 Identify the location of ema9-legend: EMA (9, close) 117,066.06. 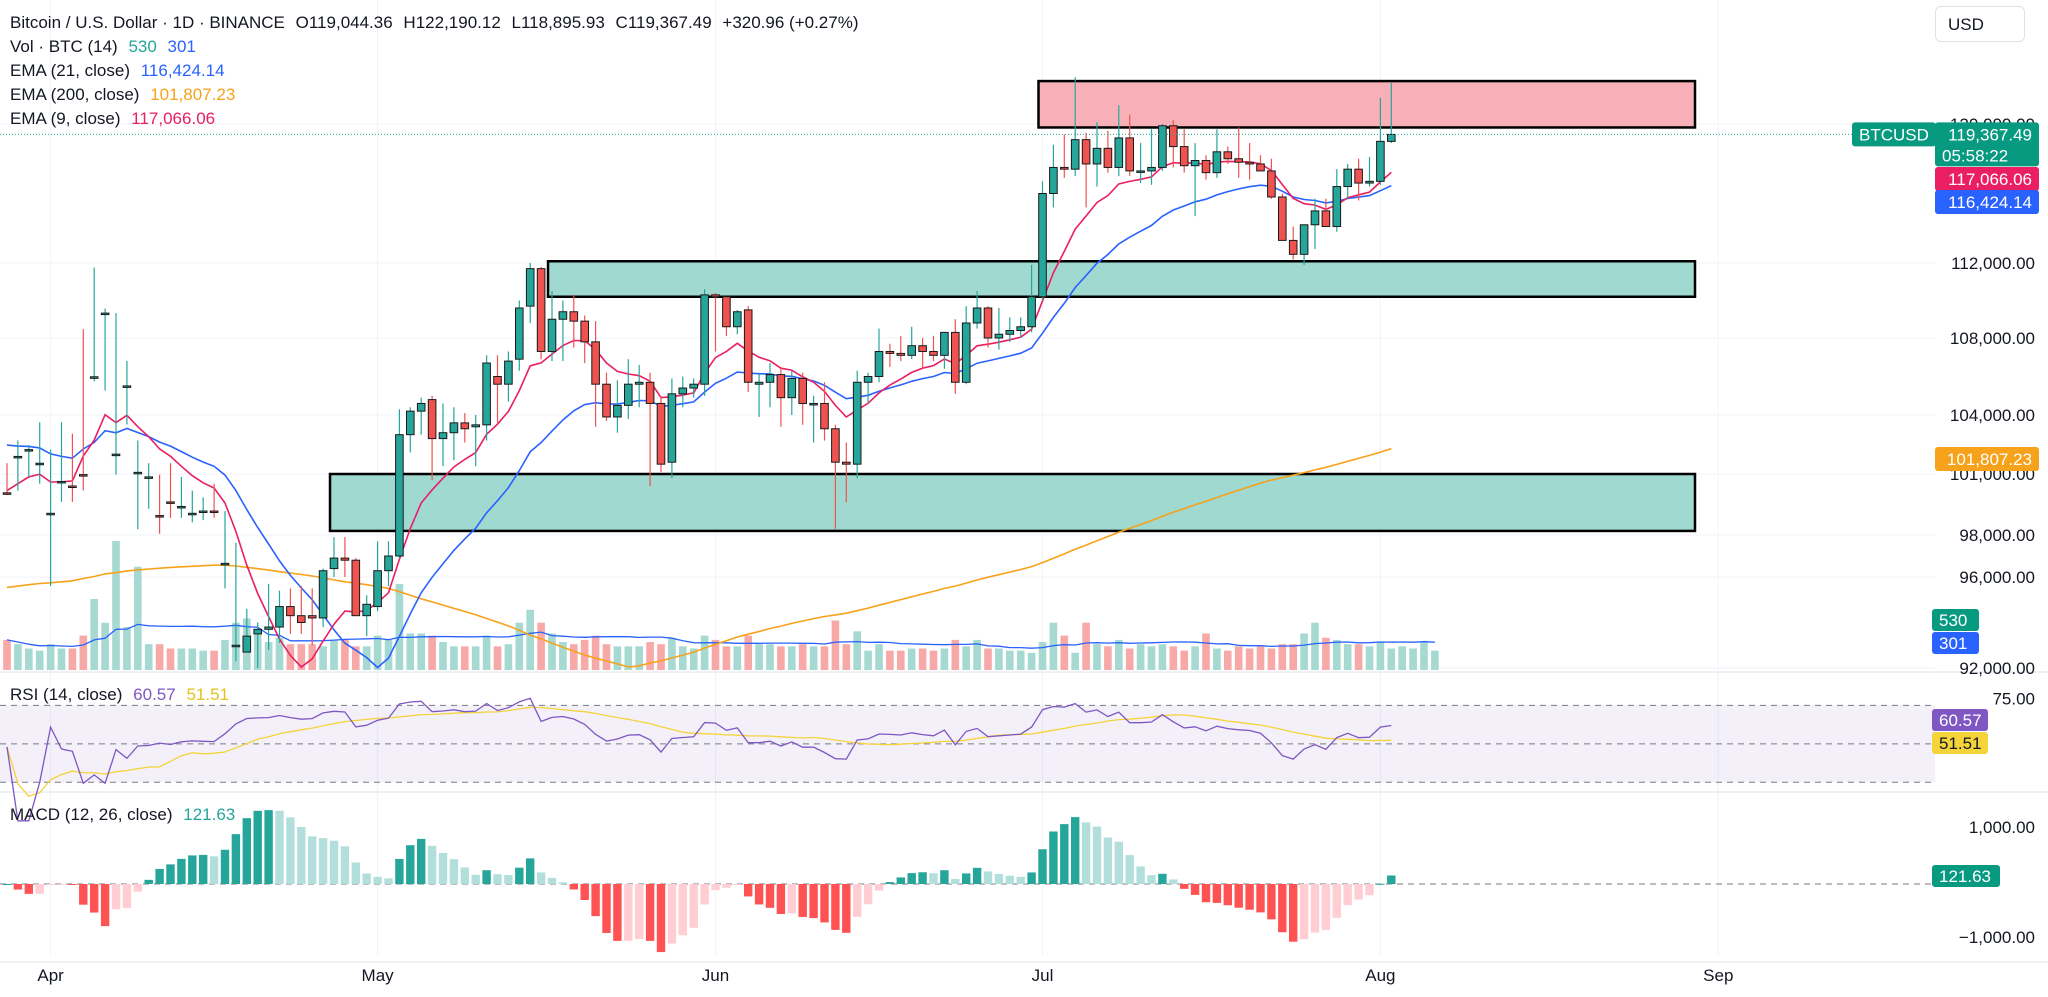
(115, 119).